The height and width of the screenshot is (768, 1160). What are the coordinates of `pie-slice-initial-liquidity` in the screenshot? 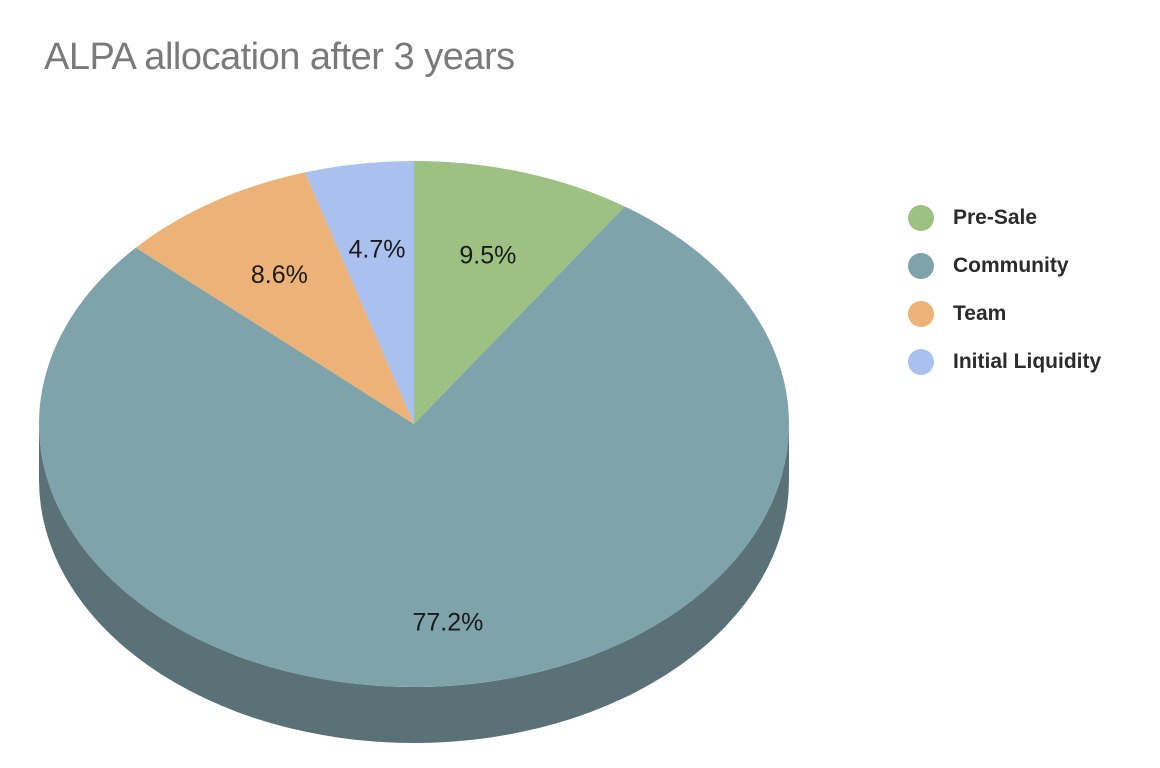 It's located at (359, 292).